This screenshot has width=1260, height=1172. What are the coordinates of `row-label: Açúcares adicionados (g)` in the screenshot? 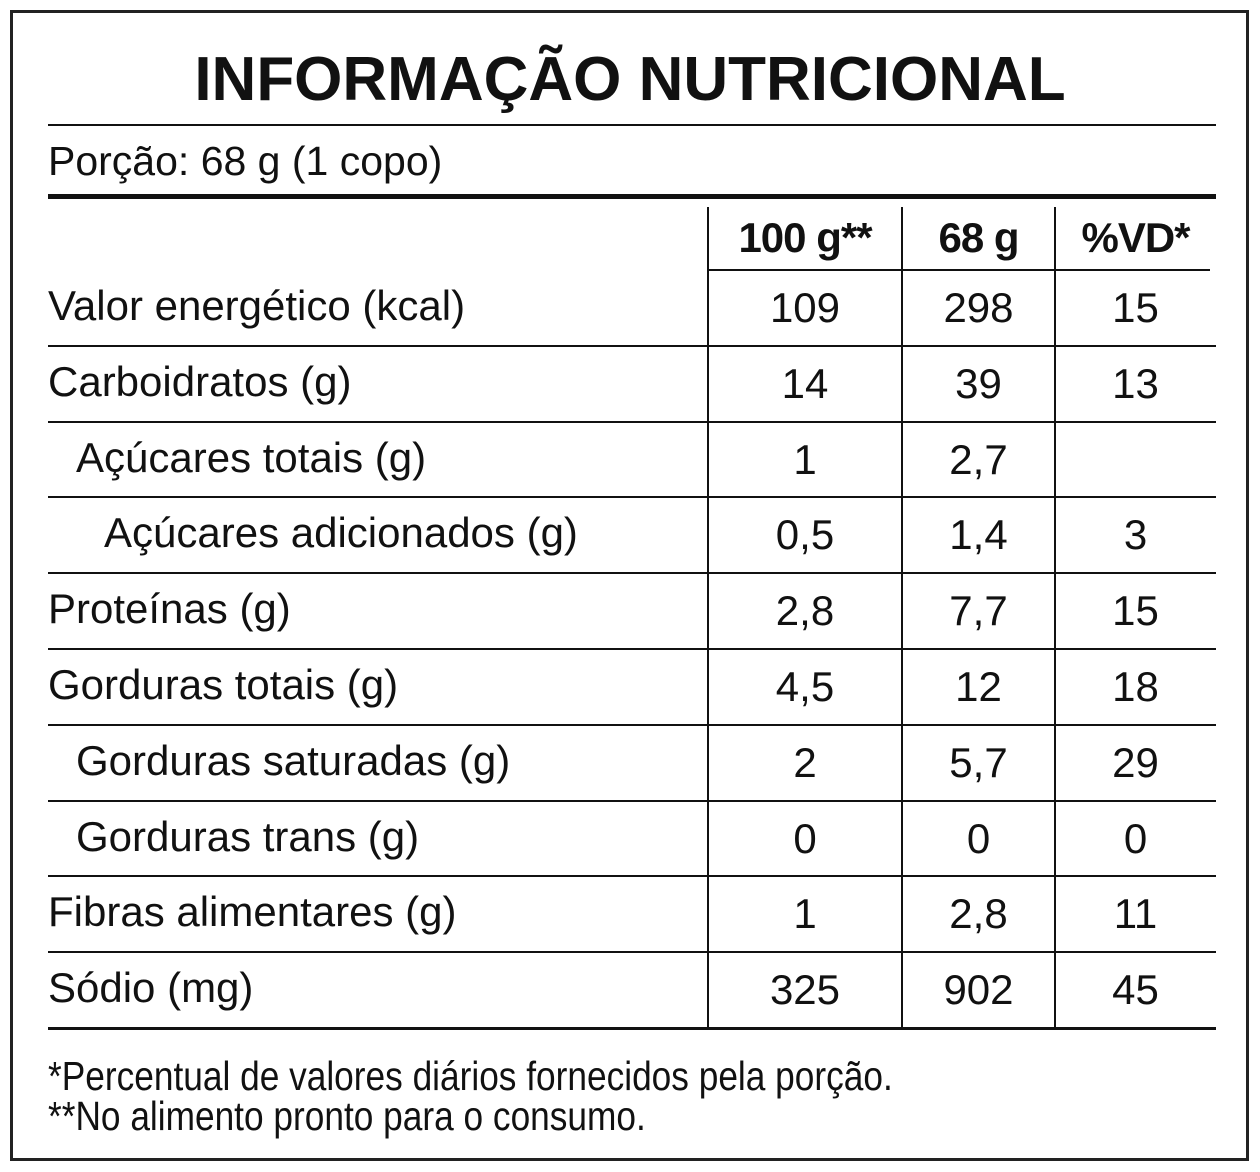 It's located at (341, 533).